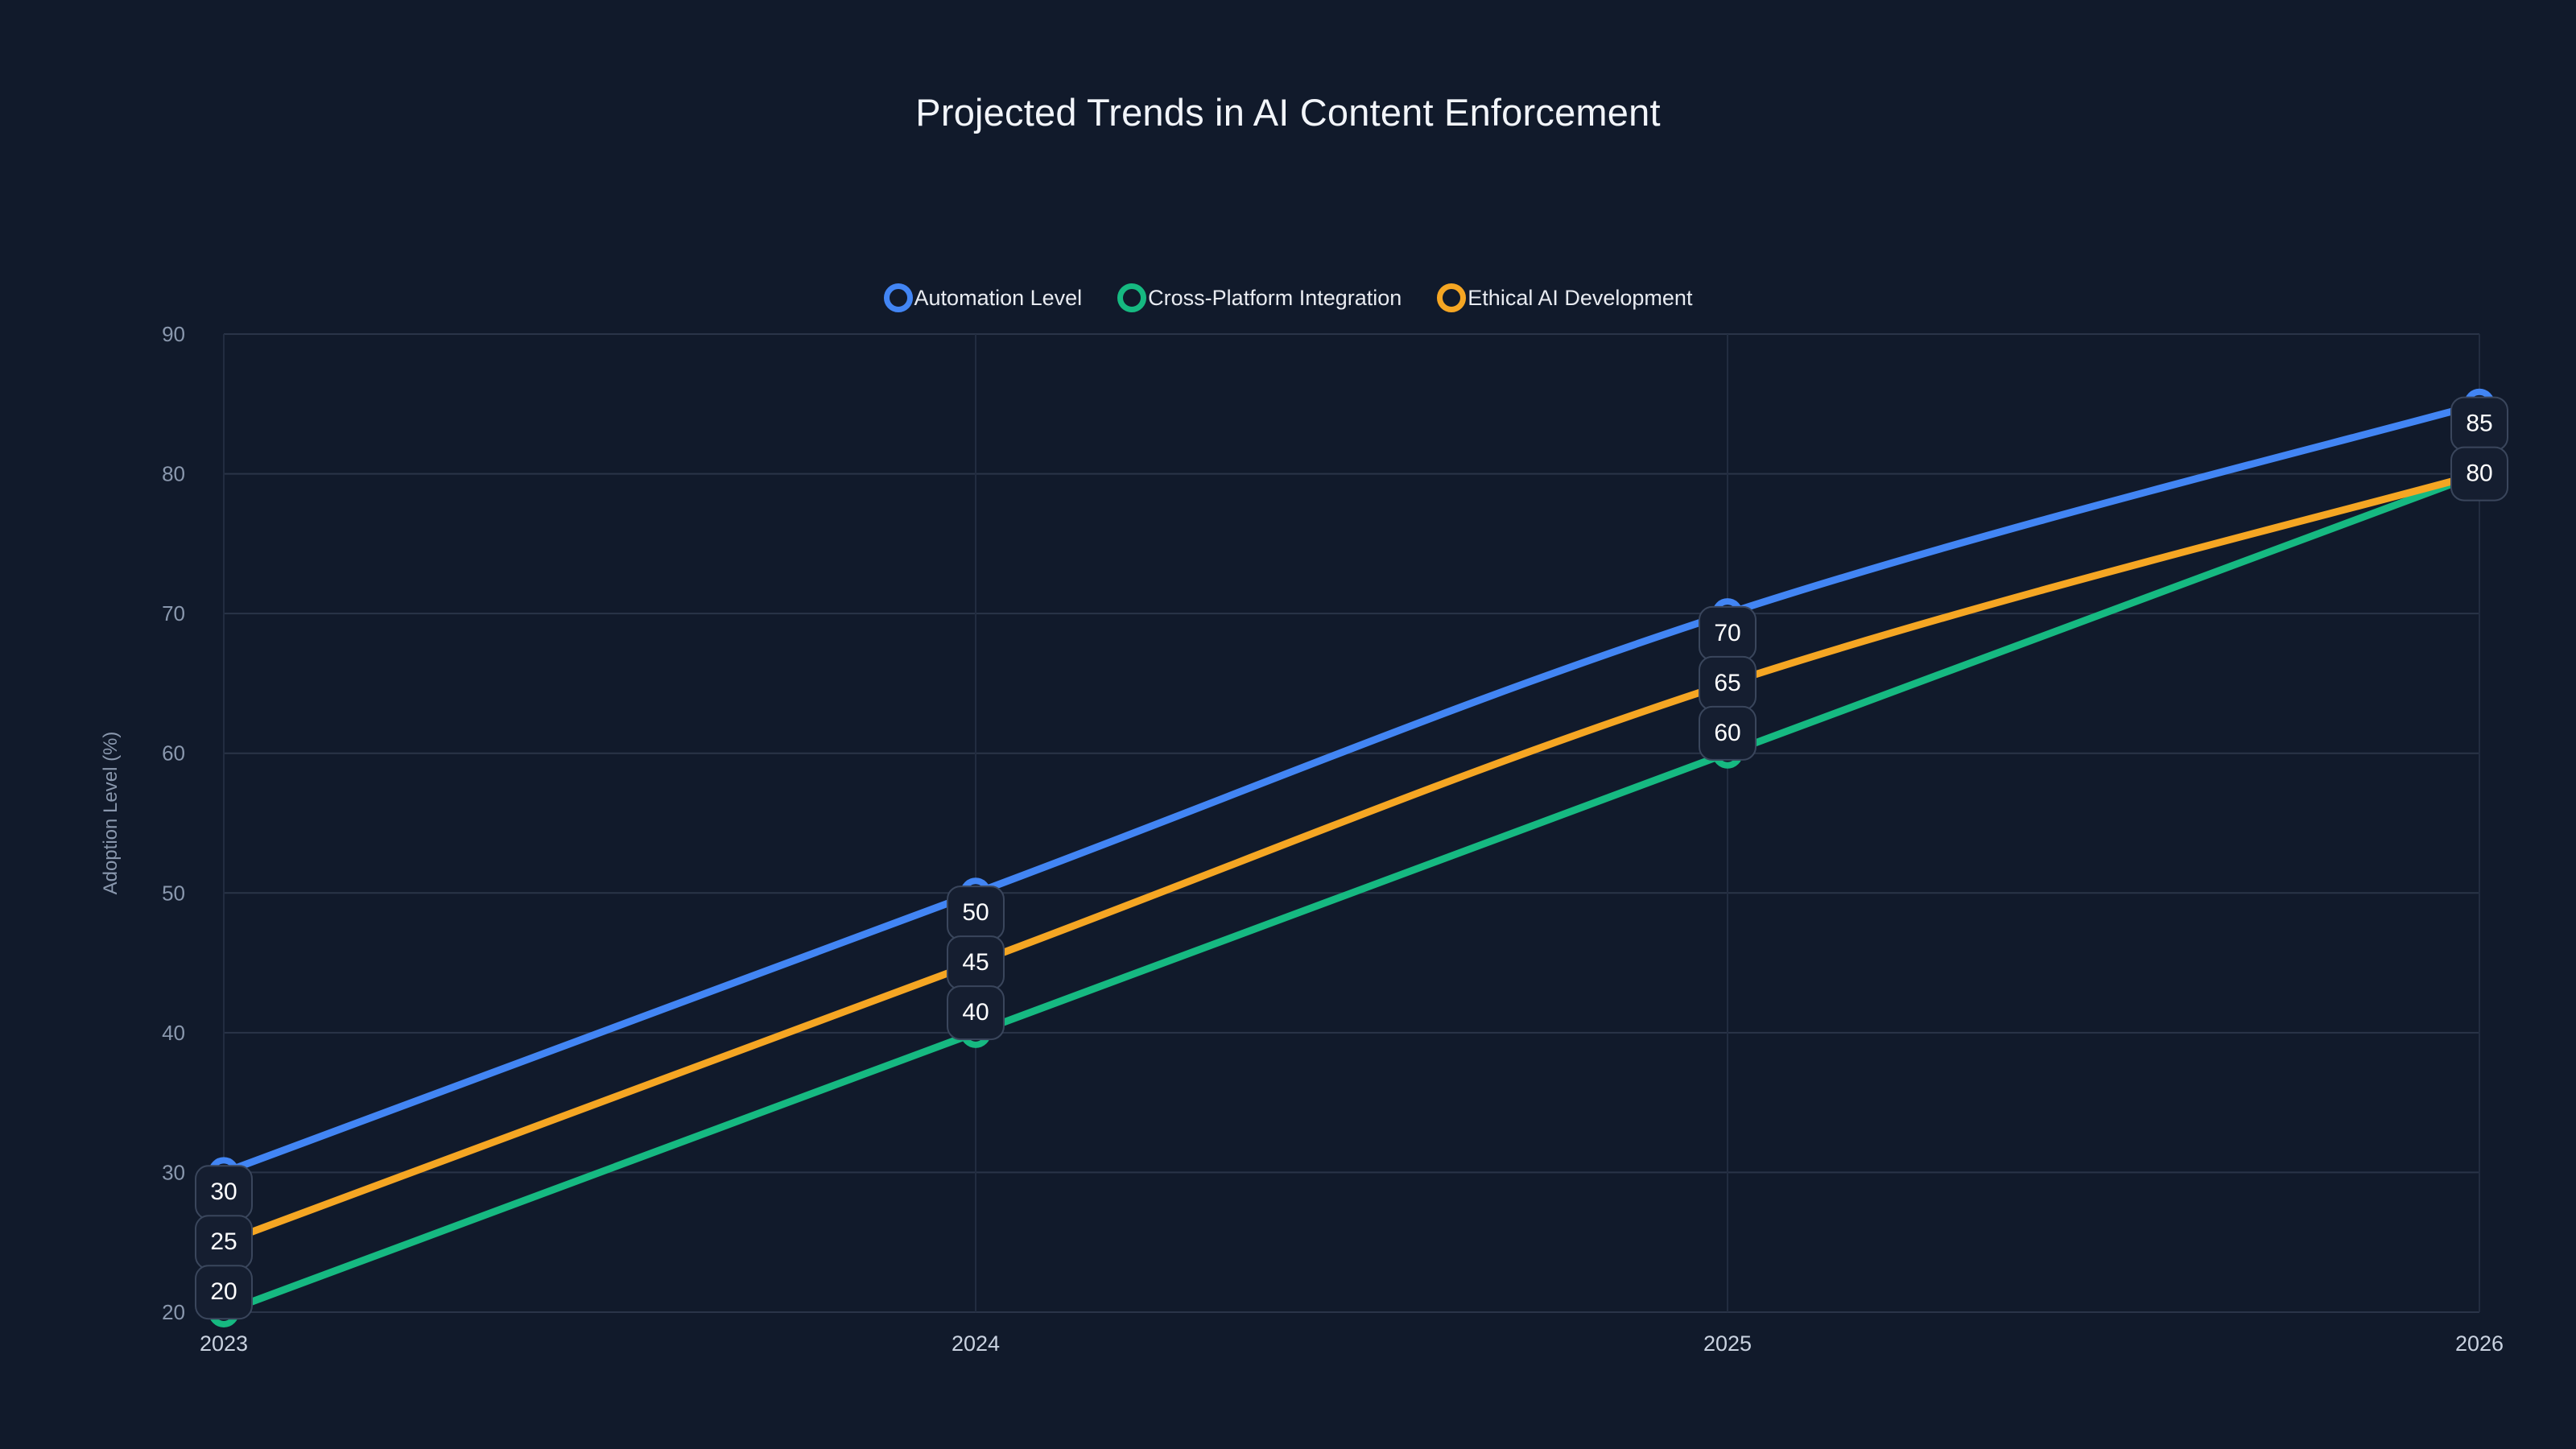  What do you see at coordinates (998, 297) in the screenshot?
I see `legend-label: Automation Level` at bounding box center [998, 297].